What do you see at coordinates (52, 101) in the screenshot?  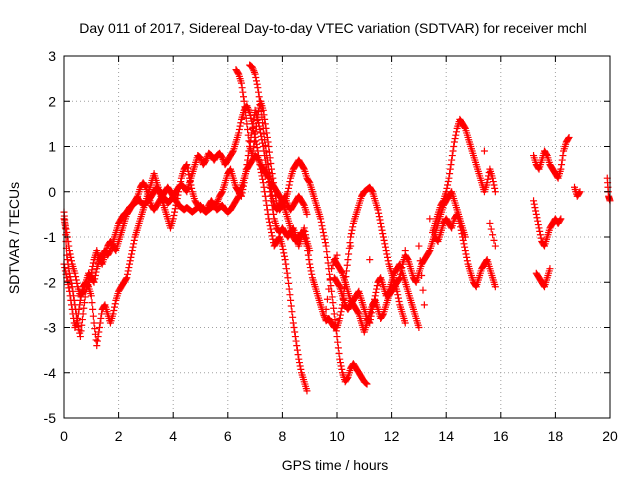 I see `y-tick-label: 2` at bounding box center [52, 101].